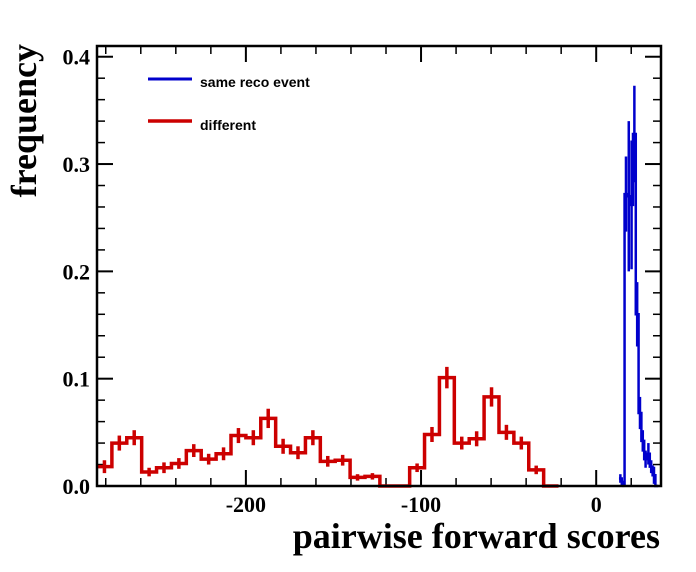 The width and height of the screenshot is (696, 572). What do you see at coordinates (77, 57) in the screenshot?
I see `y-tick-label: 0.4` at bounding box center [77, 57].